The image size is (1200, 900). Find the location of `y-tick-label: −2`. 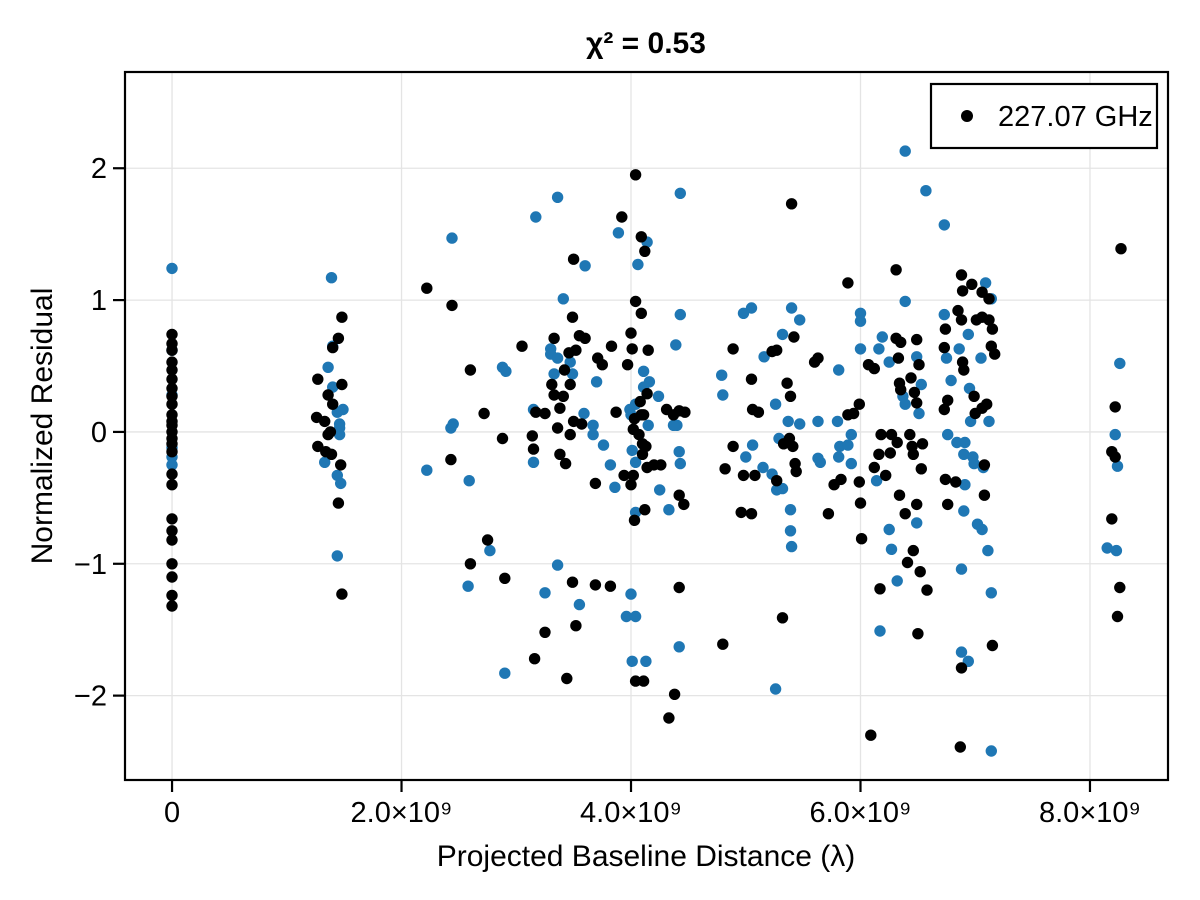

y-tick-label: −2 is located at coordinates (90, 697).